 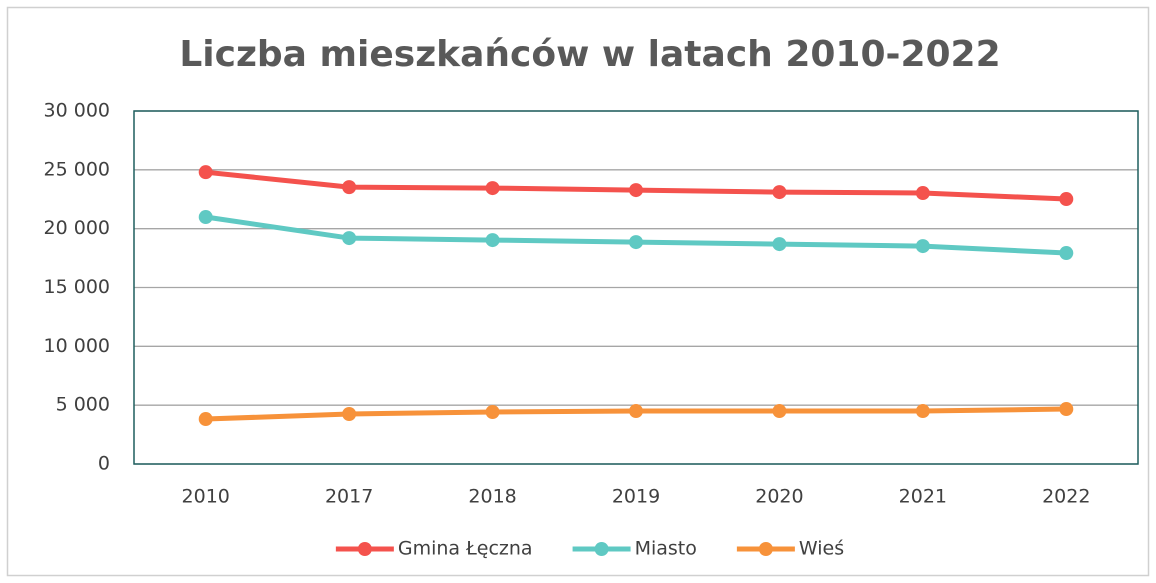 What do you see at coordinates (83, 405) in the screenshot?
I see `y-tick-label: 5 000` at bounding box center [83, 405].